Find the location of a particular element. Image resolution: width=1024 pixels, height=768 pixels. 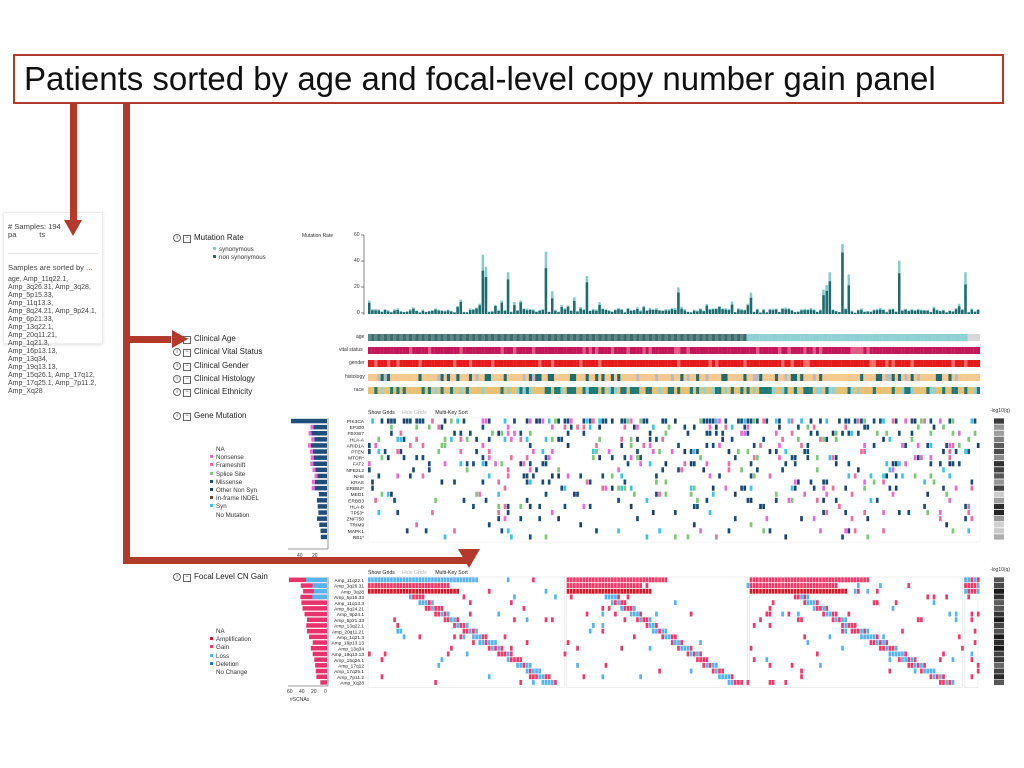

arrow-head-age is located at coordinates (180, 339).